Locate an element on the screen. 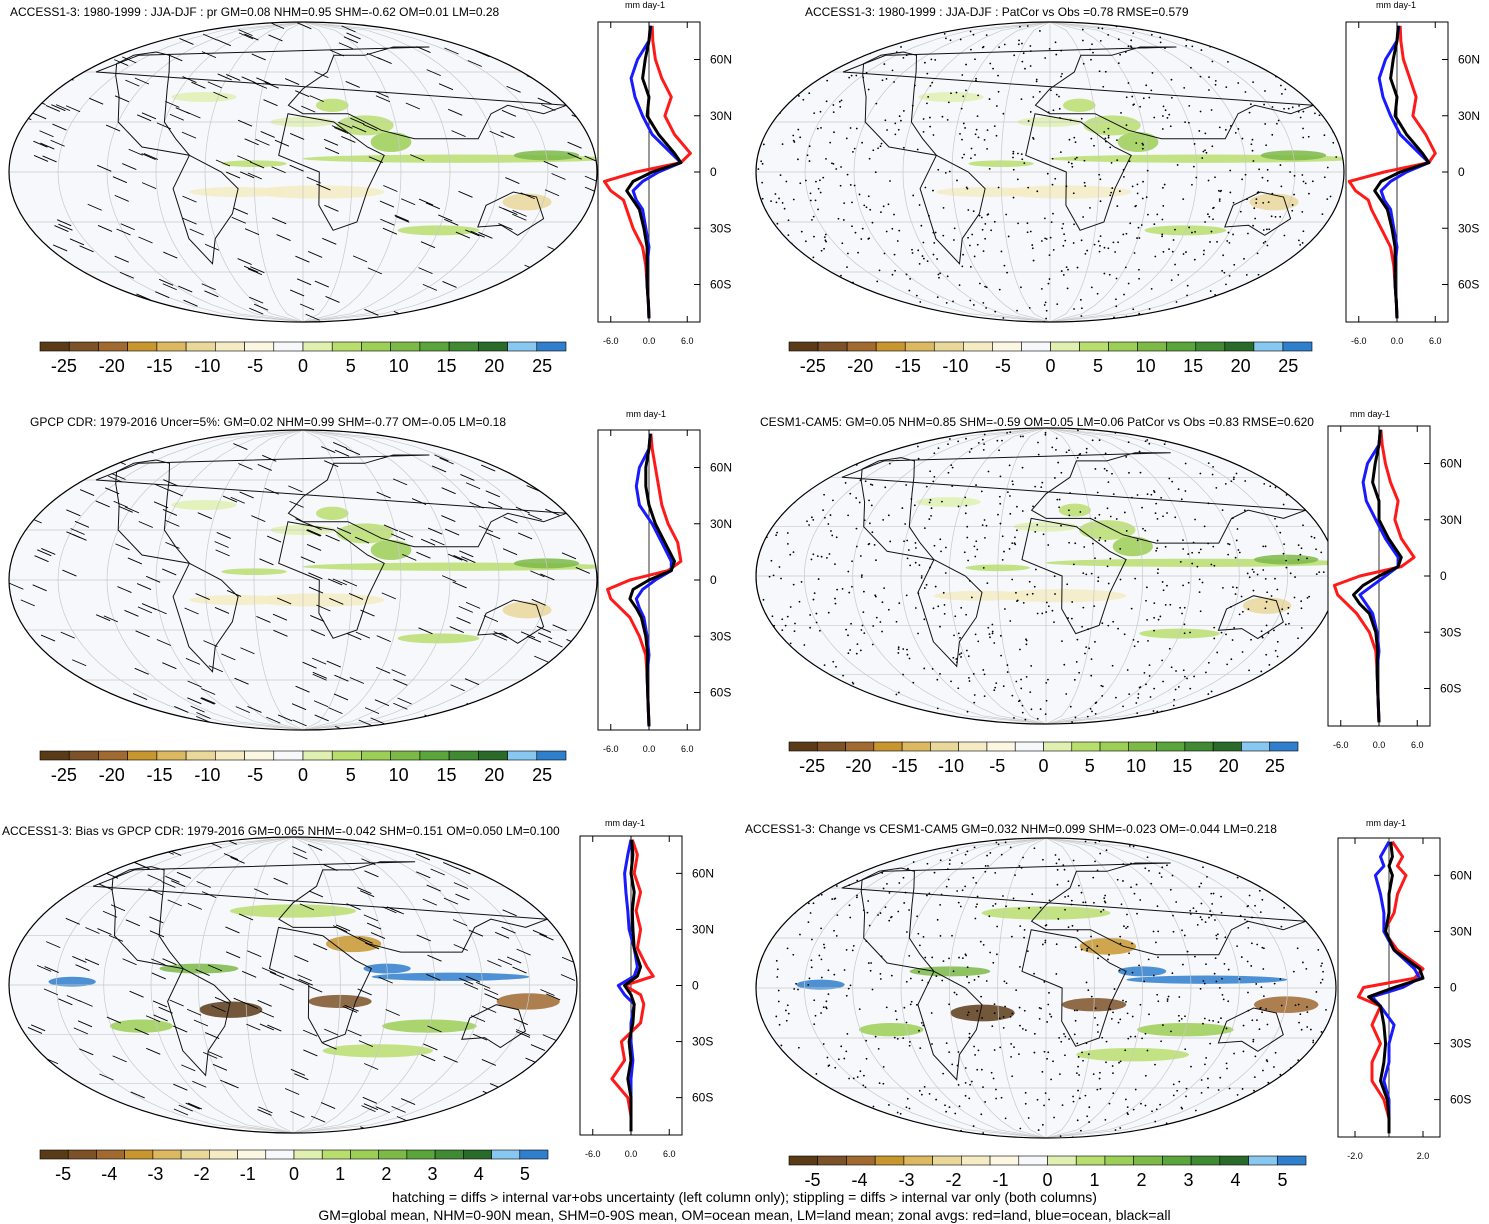  x-tick-label: 2.0 is located at coordinates (1423, 1156).